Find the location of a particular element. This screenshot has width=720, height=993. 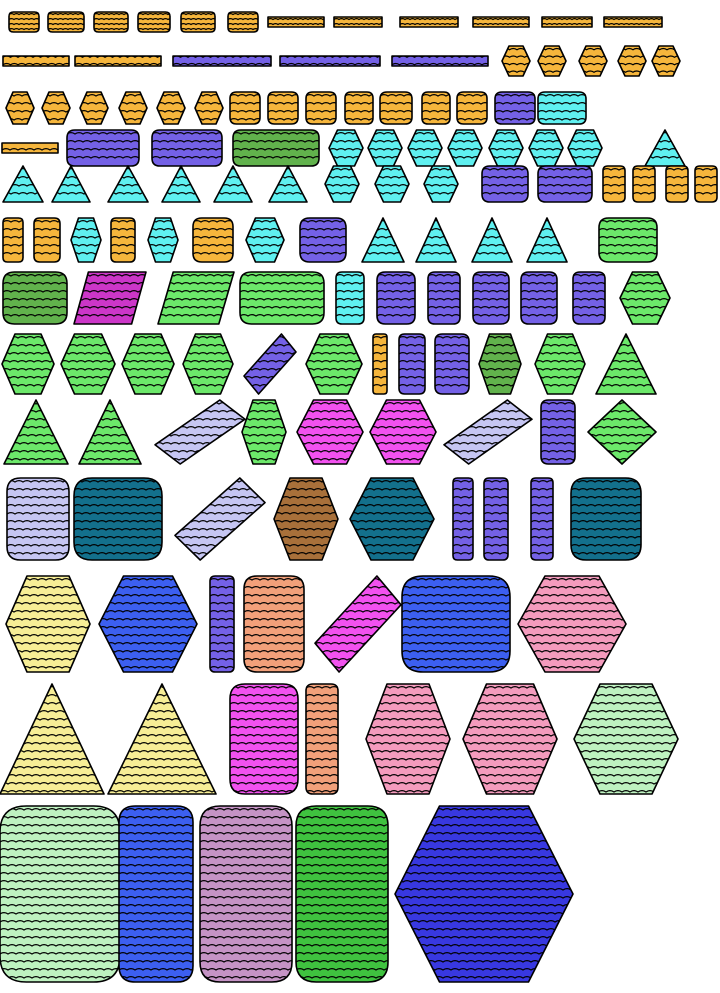

tile-tall-pink_bright is located at coordinates (264, 739).